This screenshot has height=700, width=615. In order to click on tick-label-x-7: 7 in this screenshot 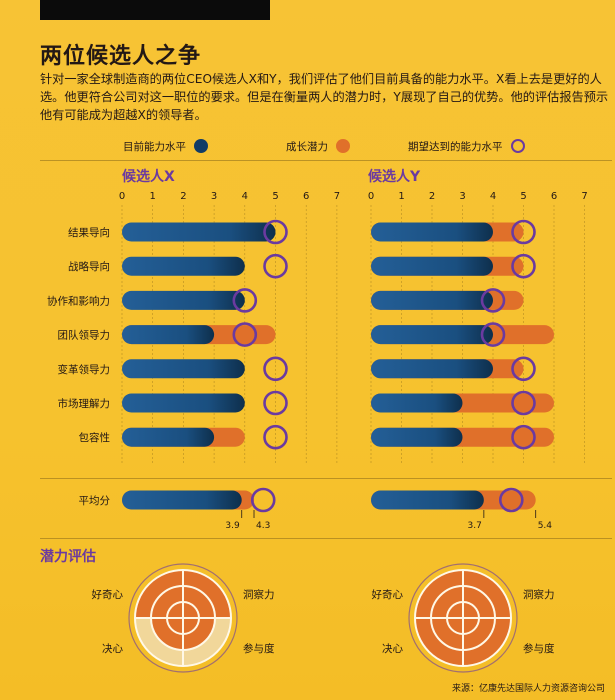, I will do `click(337, 196)`.